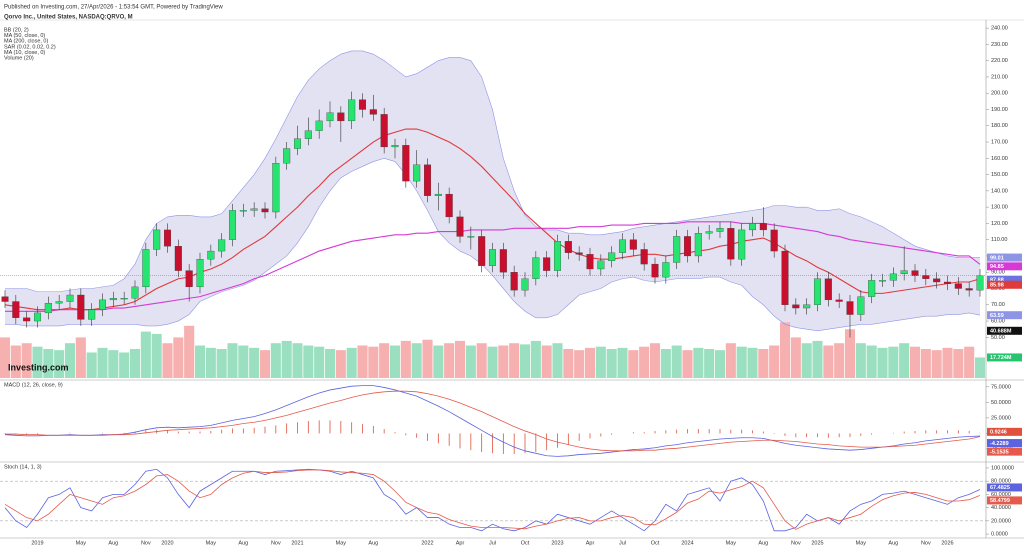  Describe the element at coordinates (1001, 495) in the screenshot. I see `y-tick-label: 60.0000` at that location.